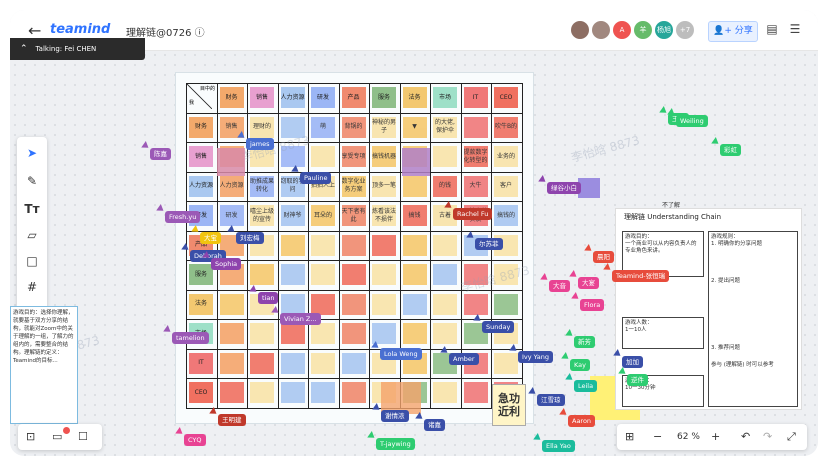 Image resolution: width=828 pixels, height=468 pixels. What do you see at coordinates (658, 436) in the screenshot?
I see `zoom-out-button: −` at bounding box center [658, 436].